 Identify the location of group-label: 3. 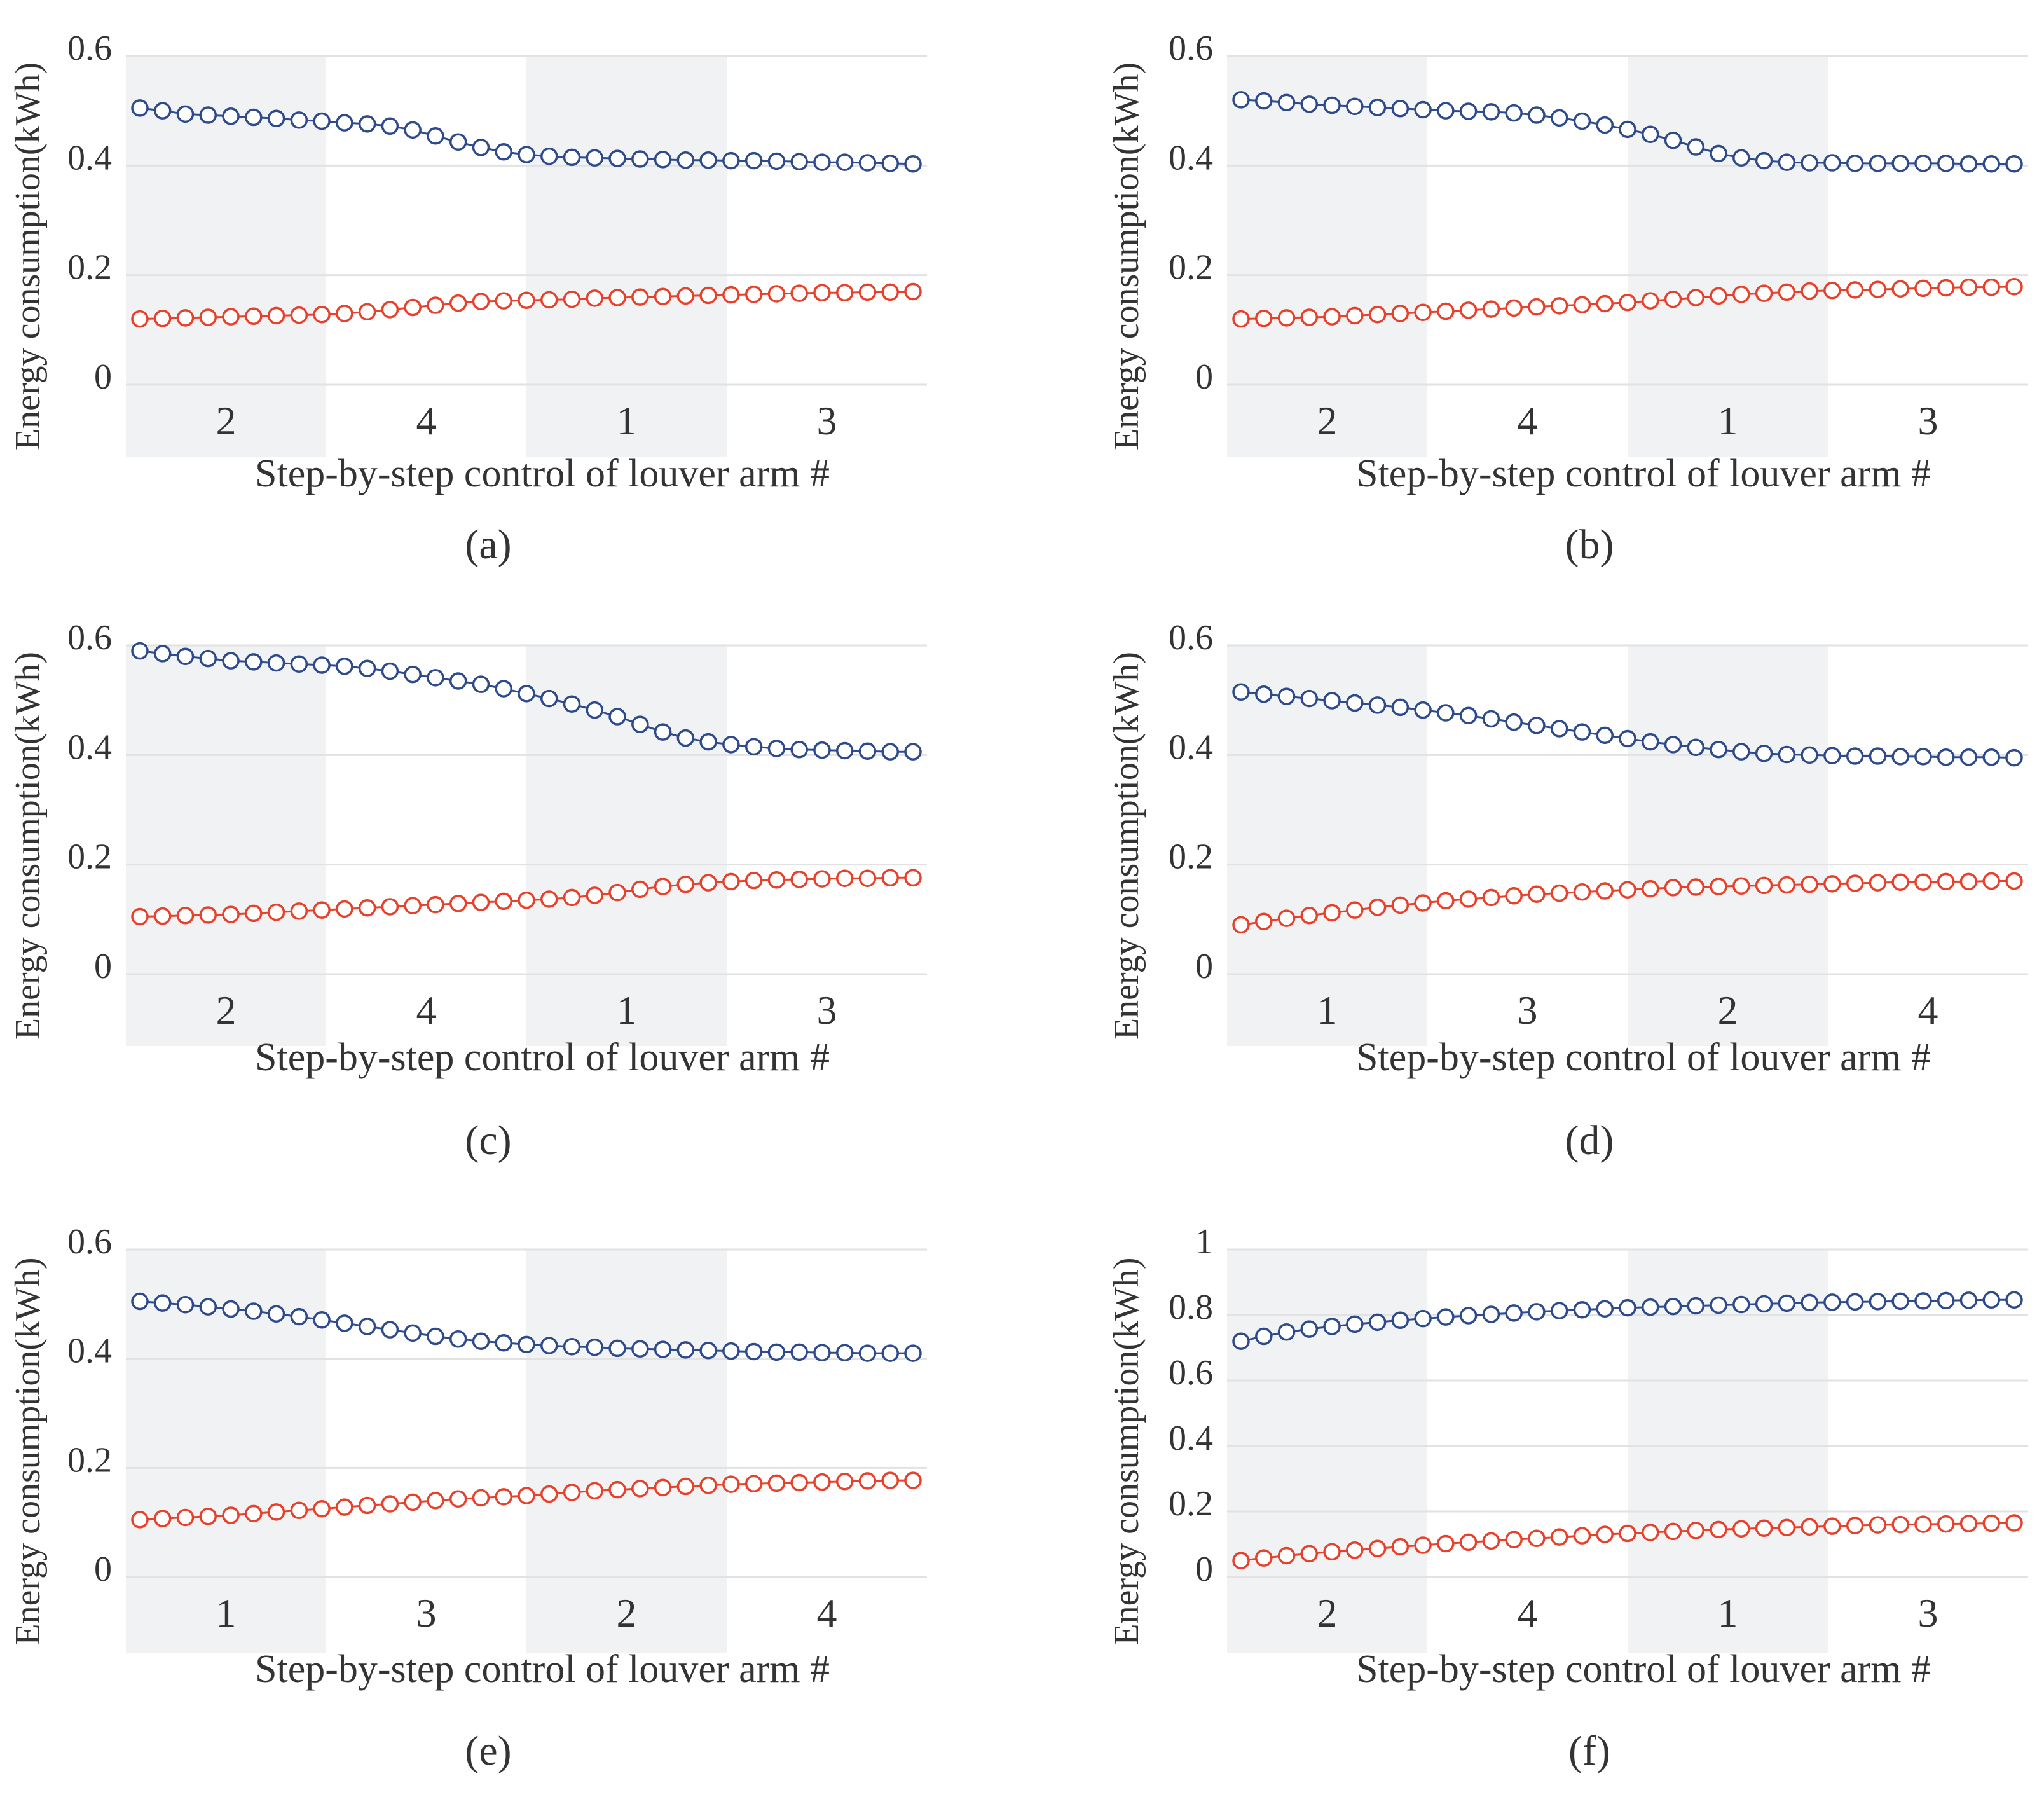
(1928, 420).